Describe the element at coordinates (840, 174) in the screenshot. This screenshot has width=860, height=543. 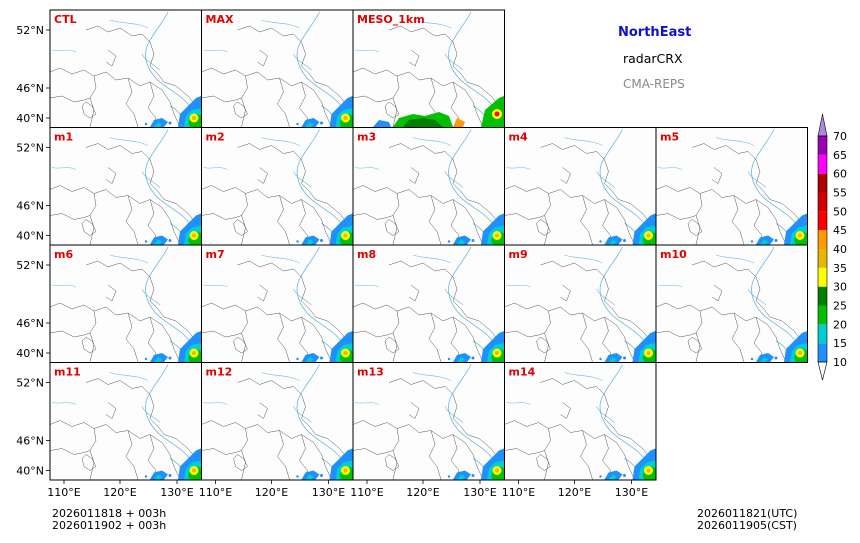
I see `colorbar-level-label: 60` at that location.